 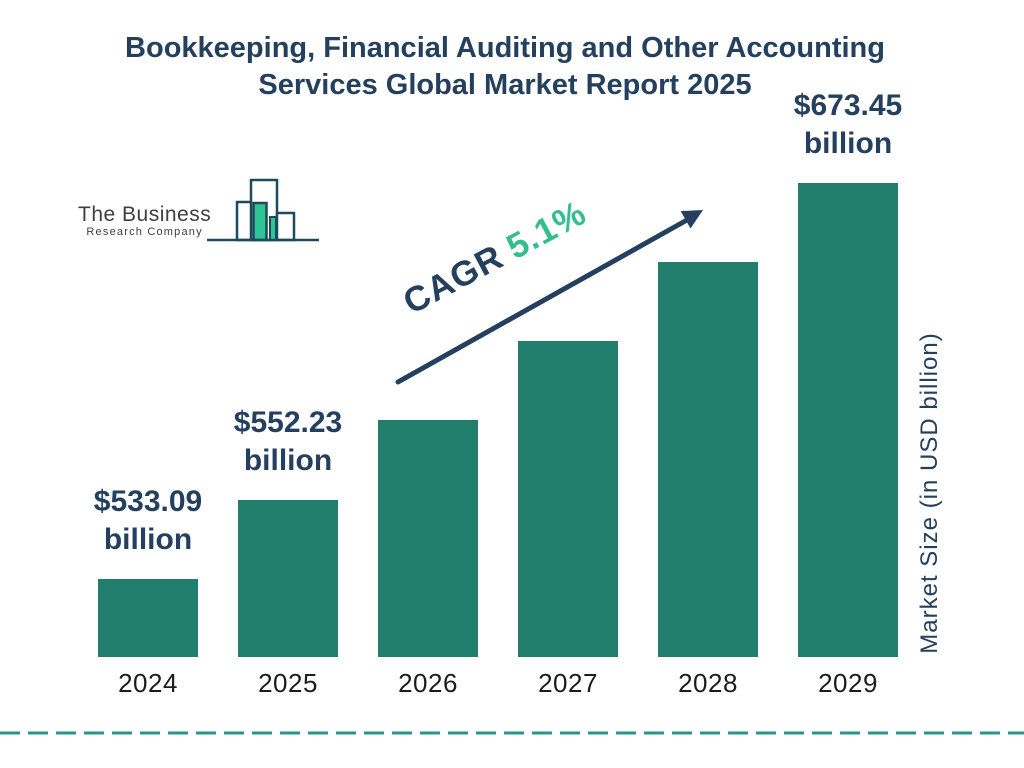 What do you see at coordinates (148, 501) in the screenshot?
I see `bar-value: $533.09` at bounding box center [148, 501].